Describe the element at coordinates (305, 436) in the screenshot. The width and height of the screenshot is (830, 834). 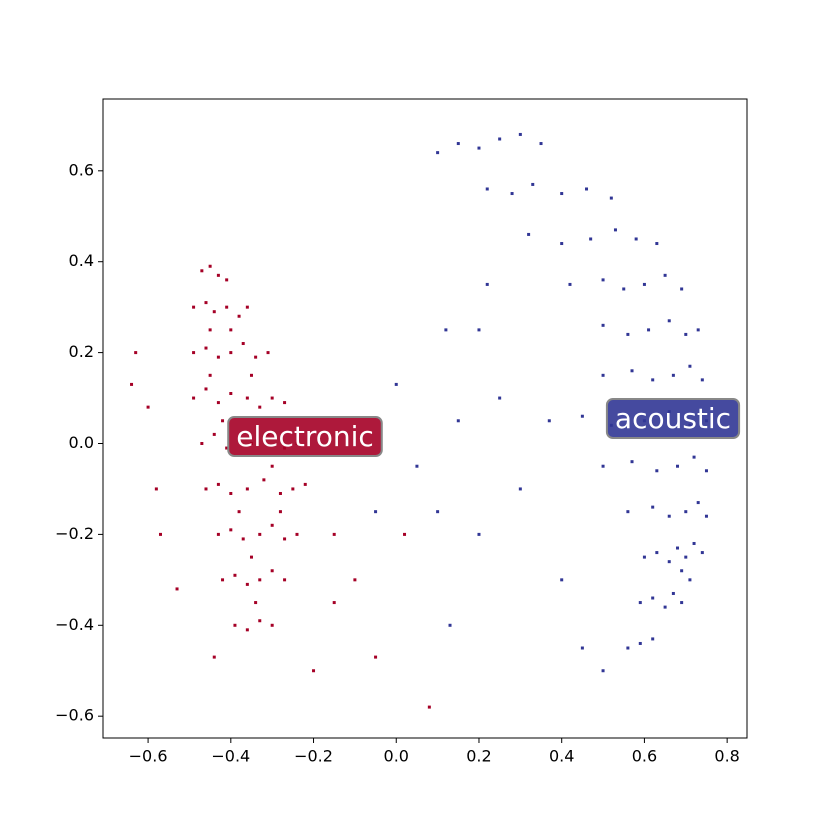
I see `annotation: electronic` at that location.